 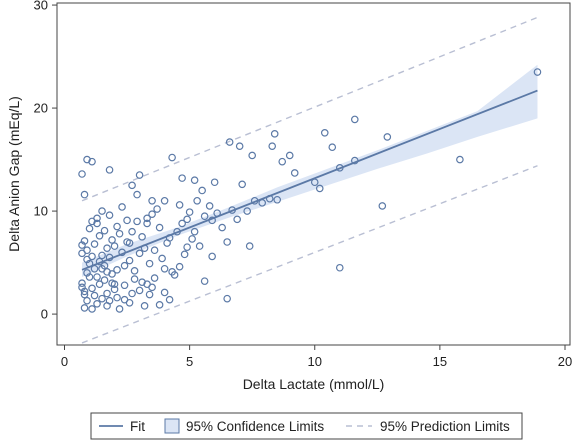 What do you see at coordinates (41, 108) in the screenshot?
I see `y-tick-label: 20` at bounding box center [41, 108].